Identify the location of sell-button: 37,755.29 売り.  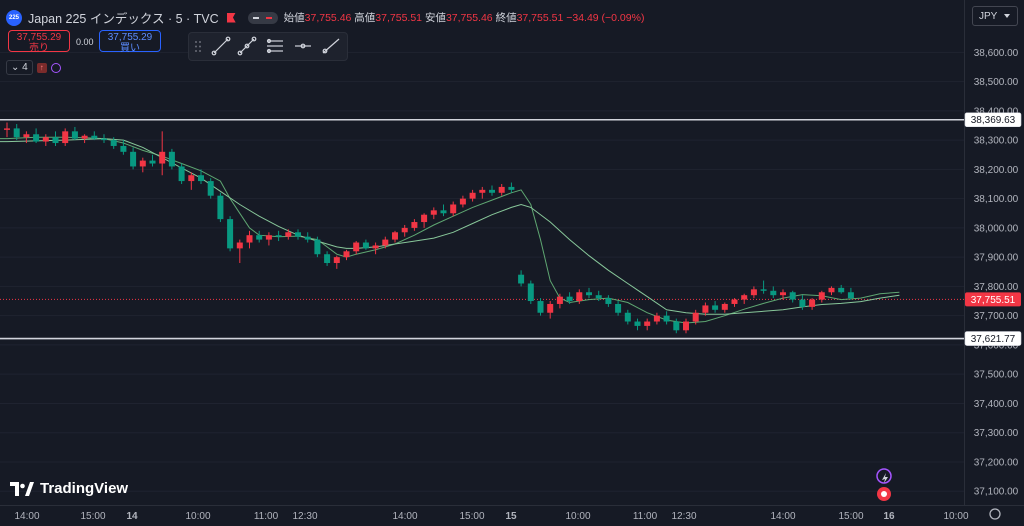
(39, 42).